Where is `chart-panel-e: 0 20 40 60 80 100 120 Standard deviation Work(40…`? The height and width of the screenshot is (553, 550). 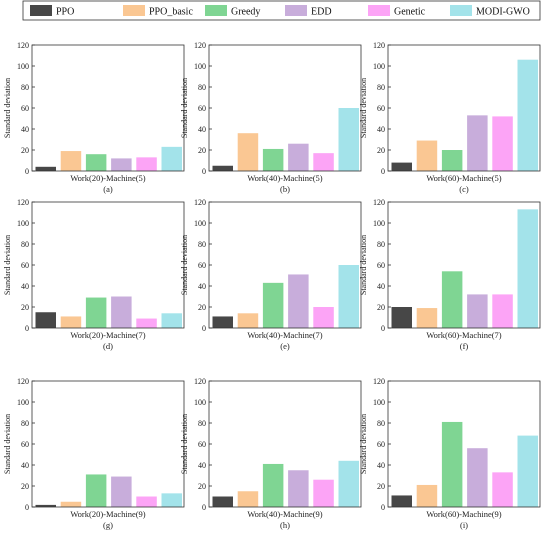 chart-panel-e: 0 20 40 60 80 100 120 Standard deviation Work(40… is located at coordinates (271, 274).